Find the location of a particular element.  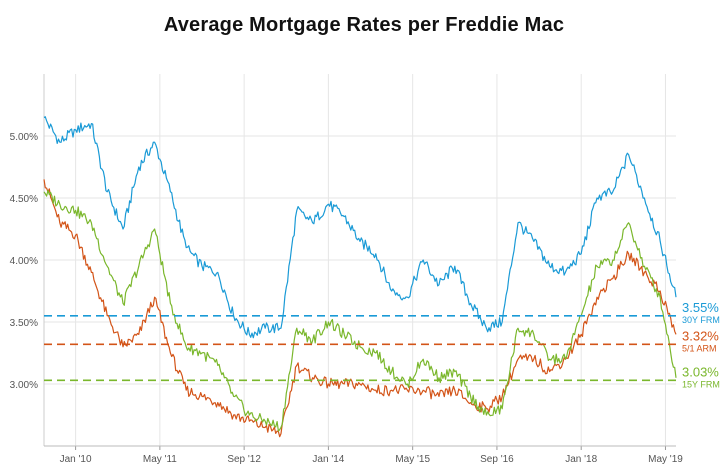

reference-lines is located at coordinates (360, 348).